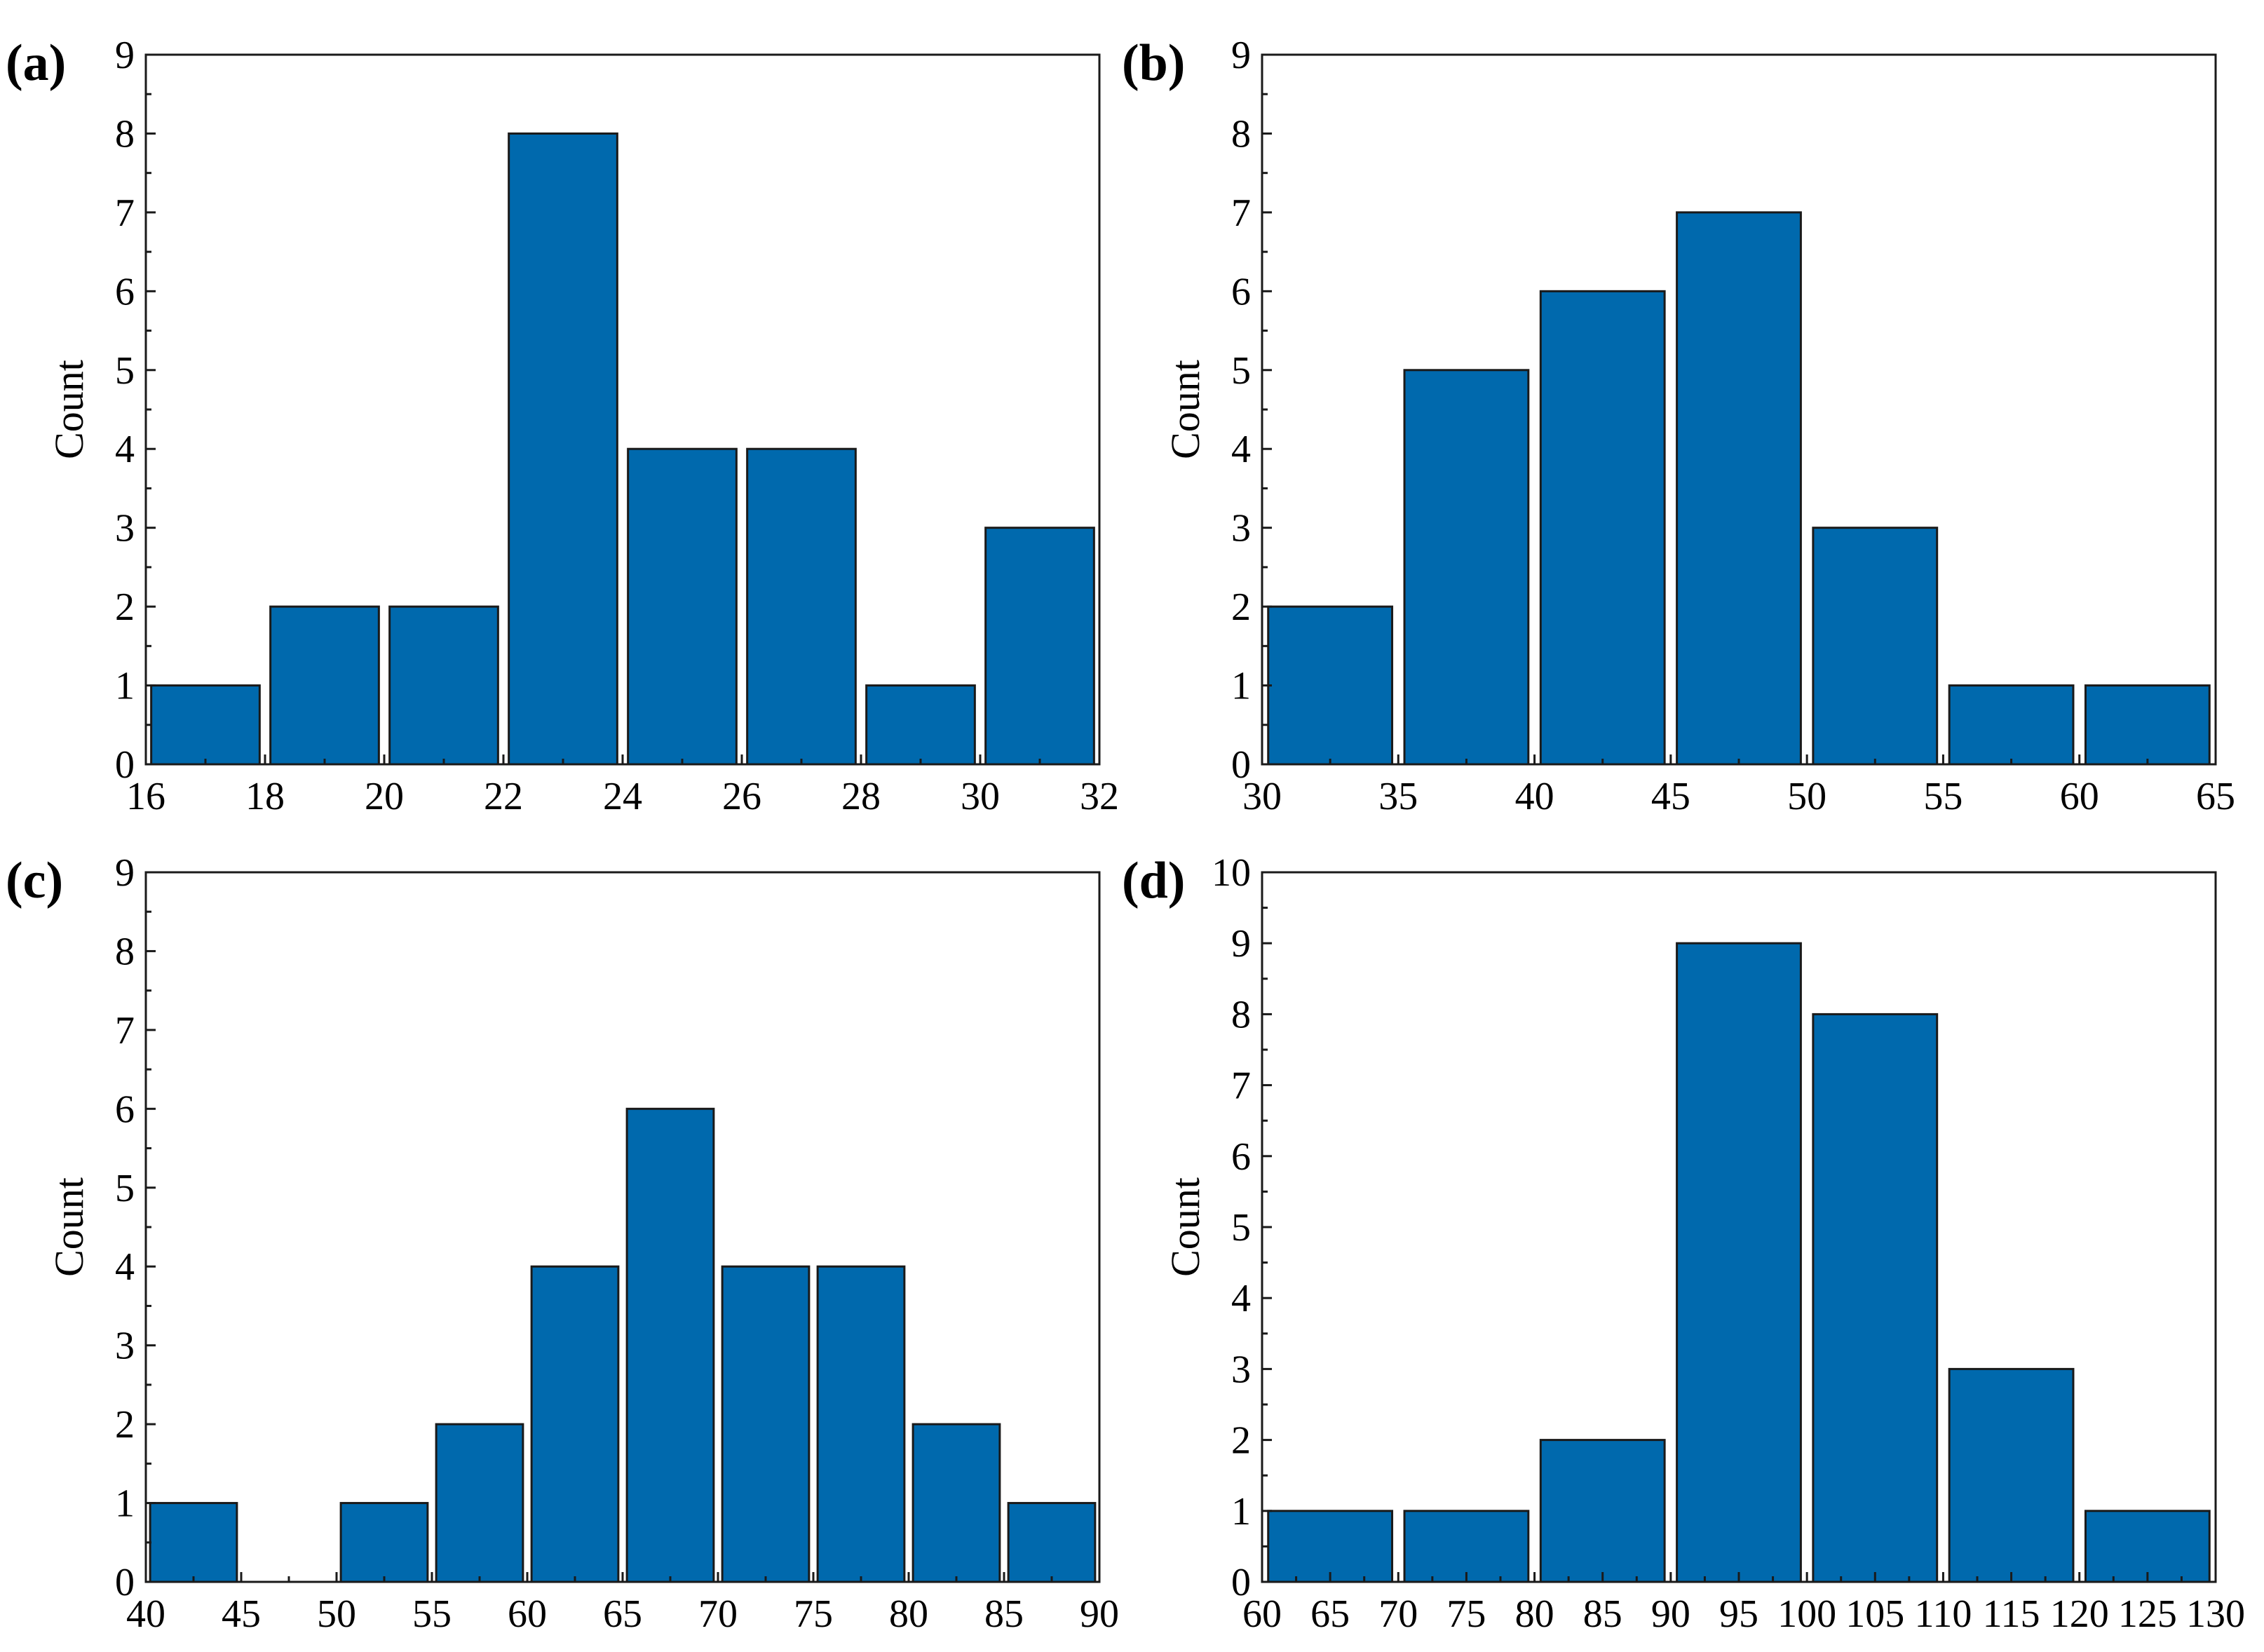  What do you see at coordinates (1153, 880) in the screenshot?
I see `panel-label-d: (d)` at bounding box center [1153, 880].